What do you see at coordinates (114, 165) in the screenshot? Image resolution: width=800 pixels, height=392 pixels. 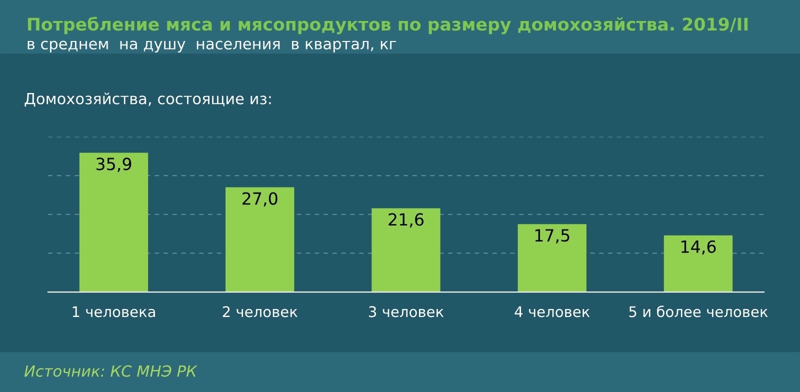 I see `data-label: 35,9` at bounding box center [114, 165].